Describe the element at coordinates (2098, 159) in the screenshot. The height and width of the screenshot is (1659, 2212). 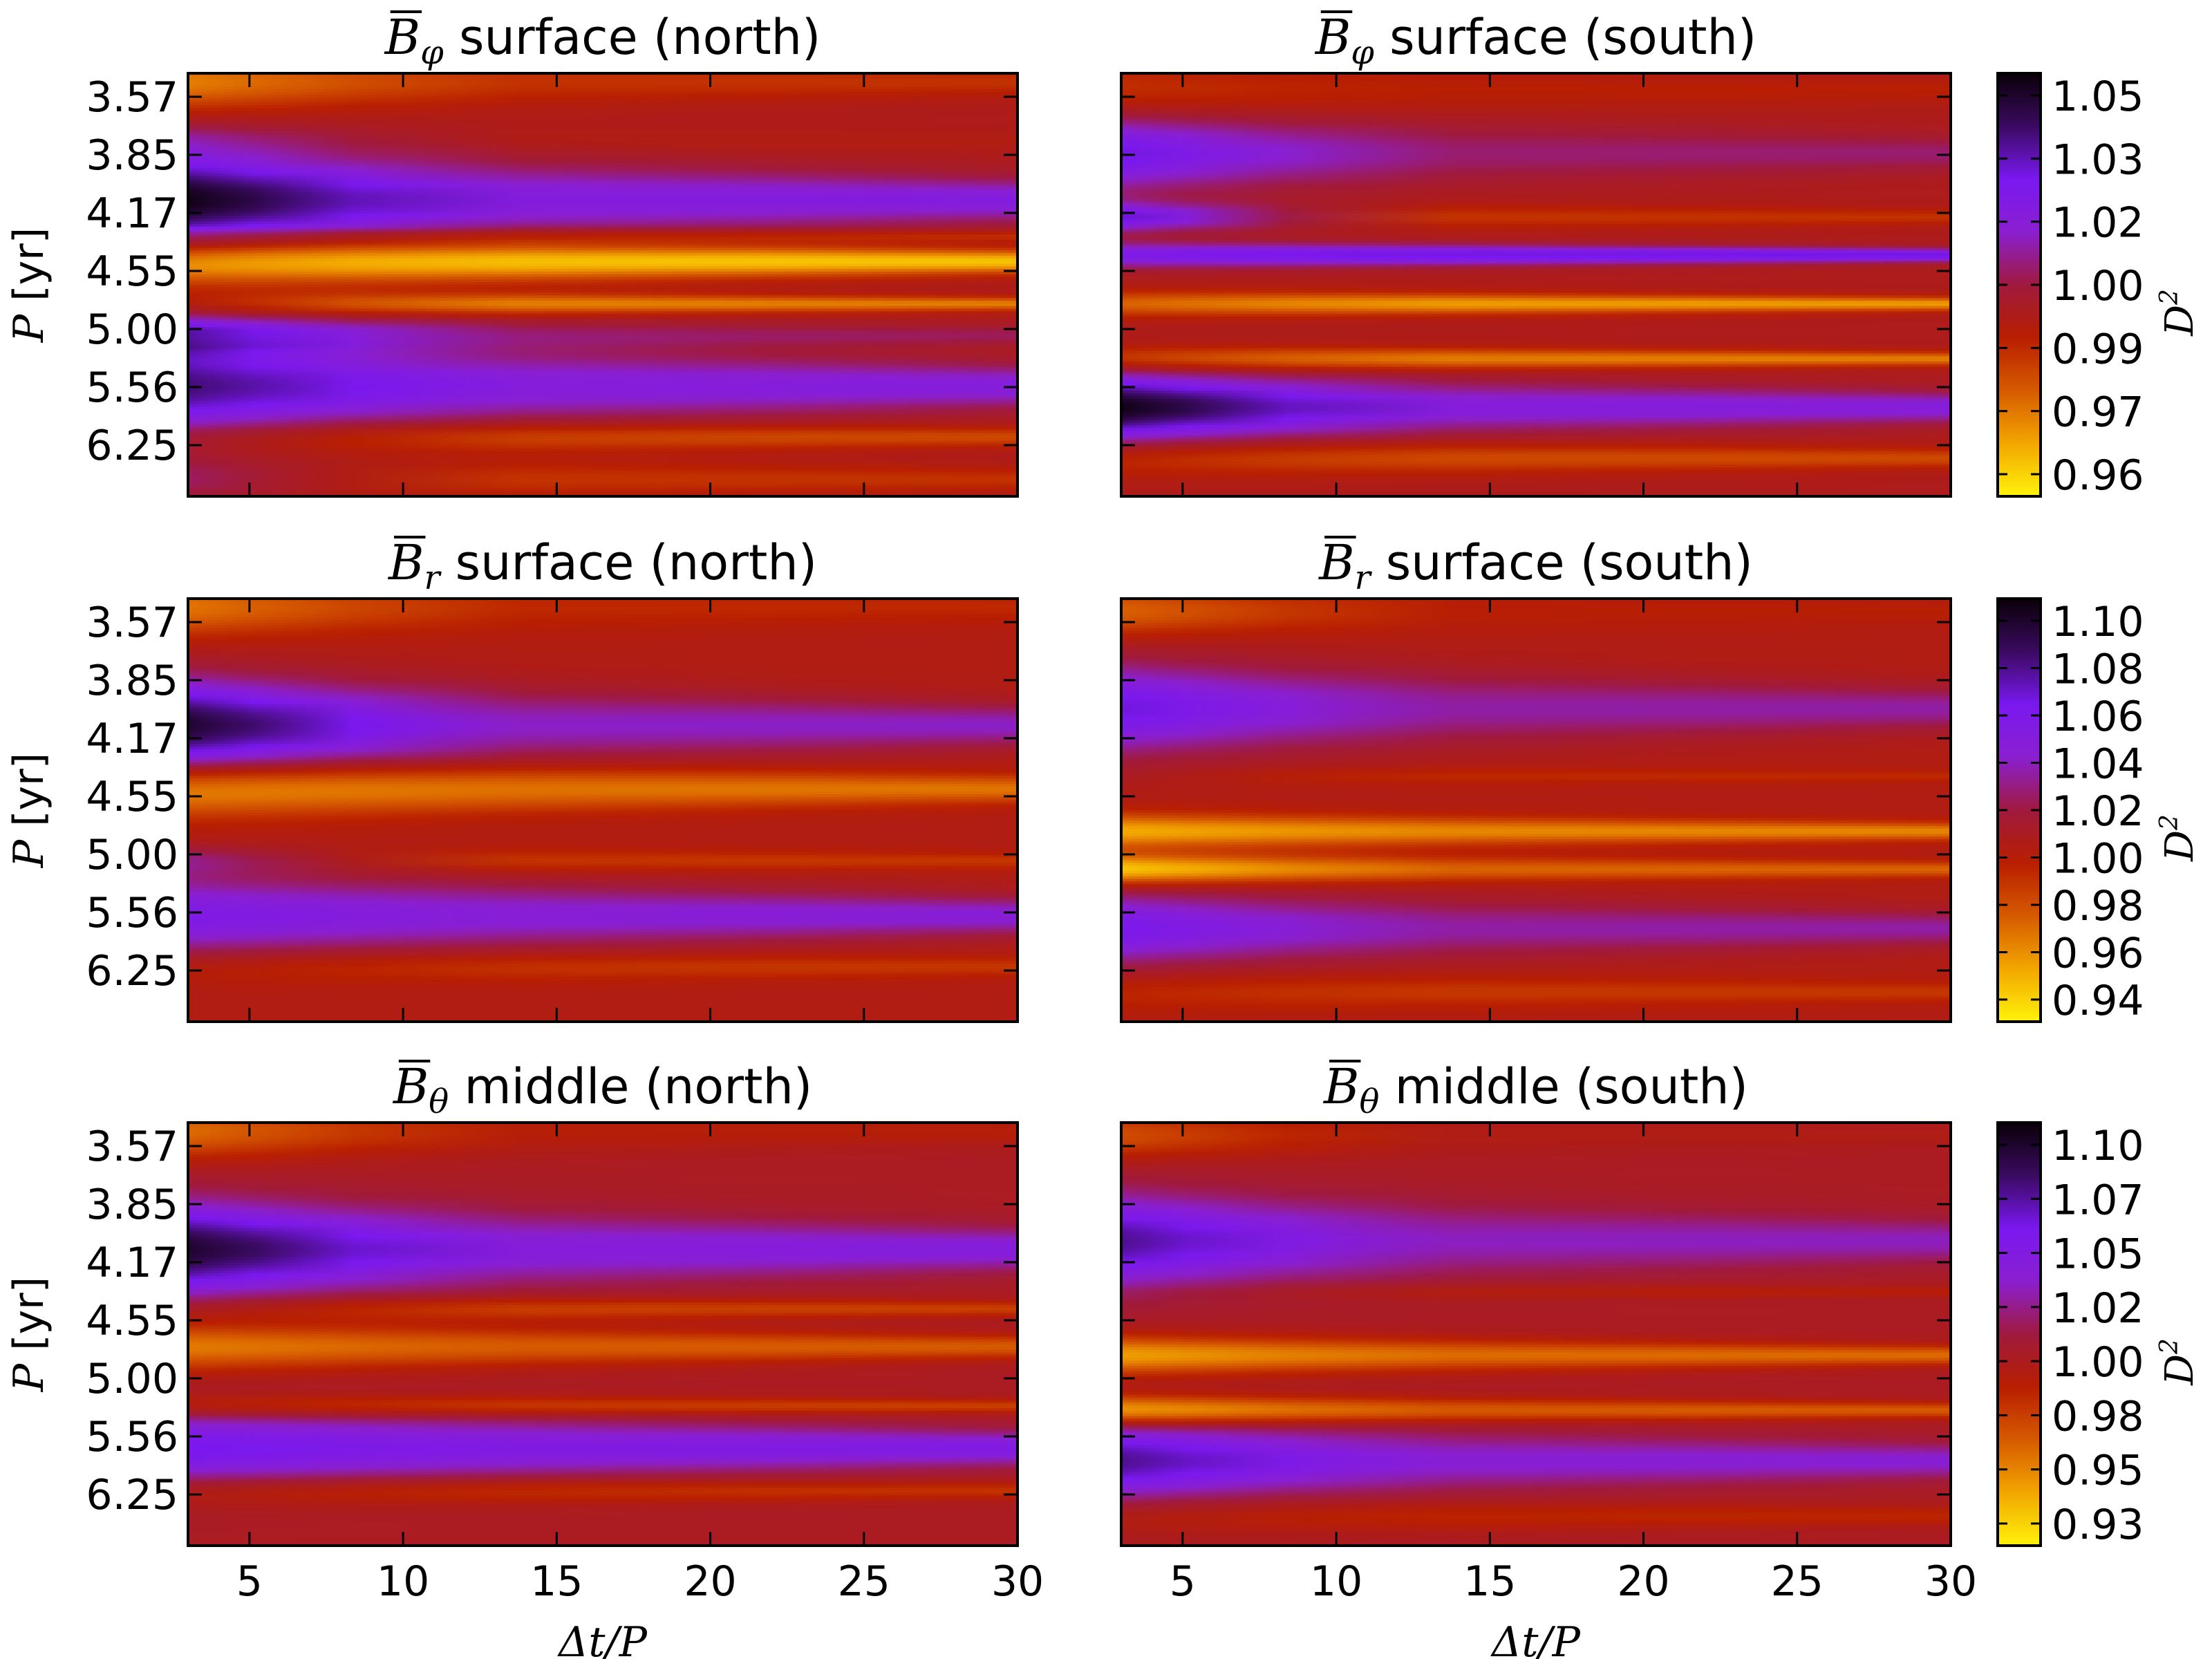
I see `colorbar-tick-label: 1.03` at that location.